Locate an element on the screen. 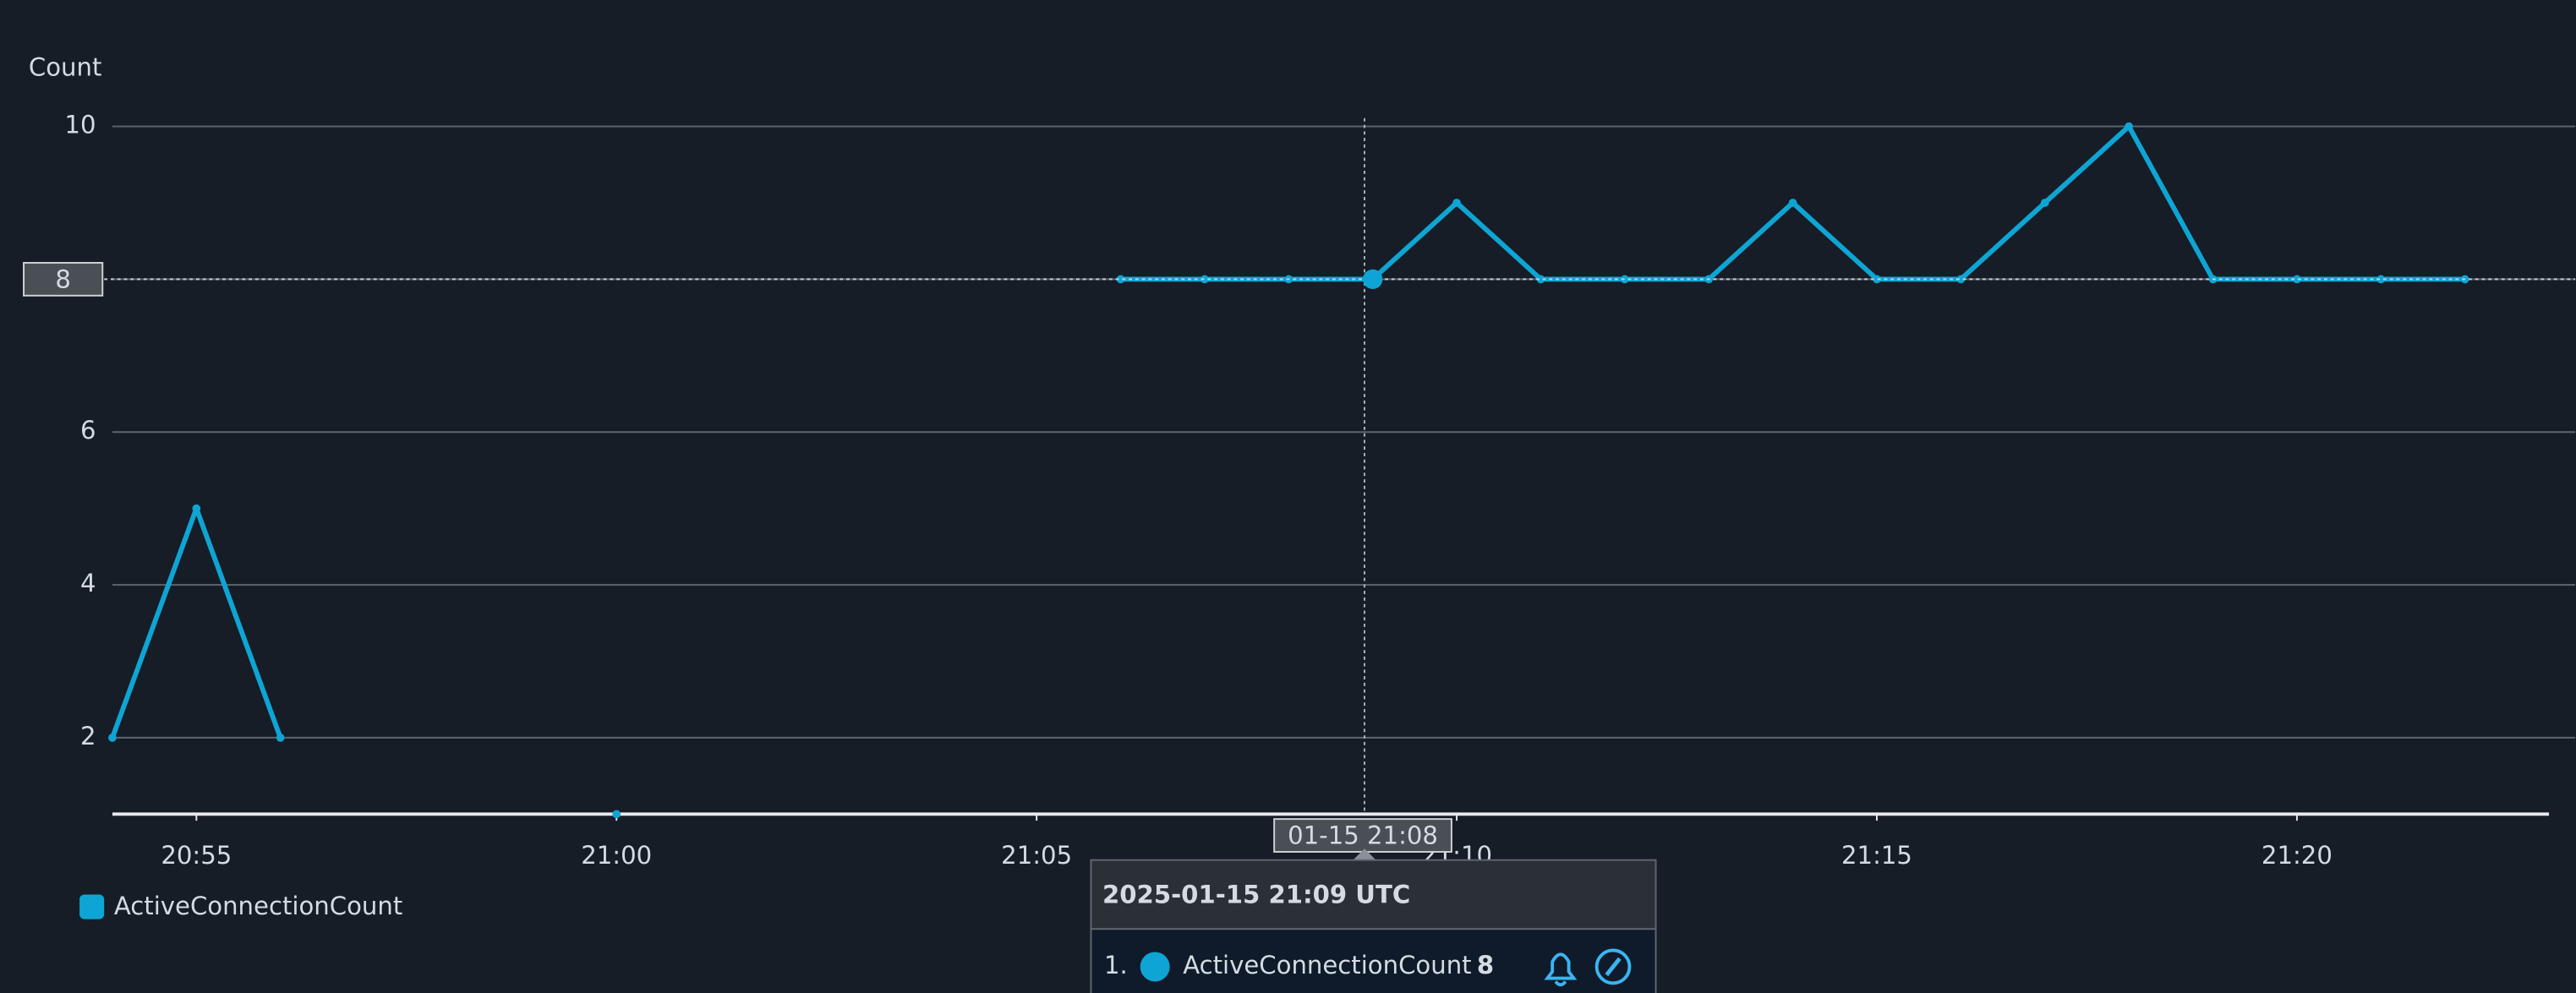  highlight-point is located at coordinates (1373, 279).